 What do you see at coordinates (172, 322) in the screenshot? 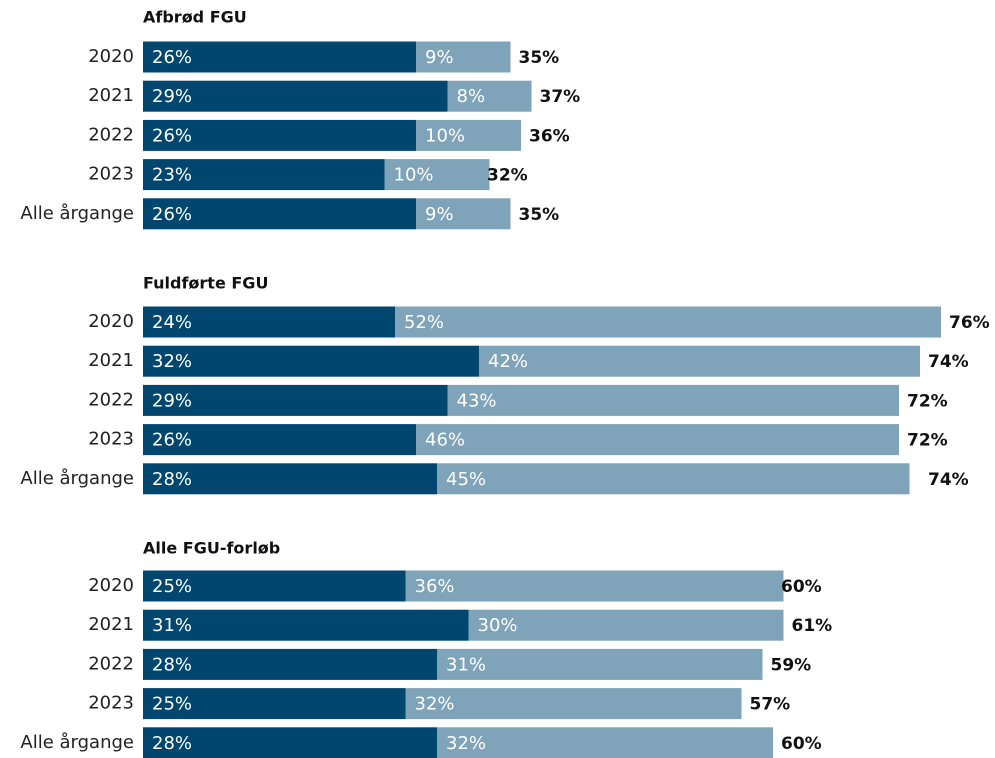
I see `segment-label: 24%` at bounding box center [172, 322].